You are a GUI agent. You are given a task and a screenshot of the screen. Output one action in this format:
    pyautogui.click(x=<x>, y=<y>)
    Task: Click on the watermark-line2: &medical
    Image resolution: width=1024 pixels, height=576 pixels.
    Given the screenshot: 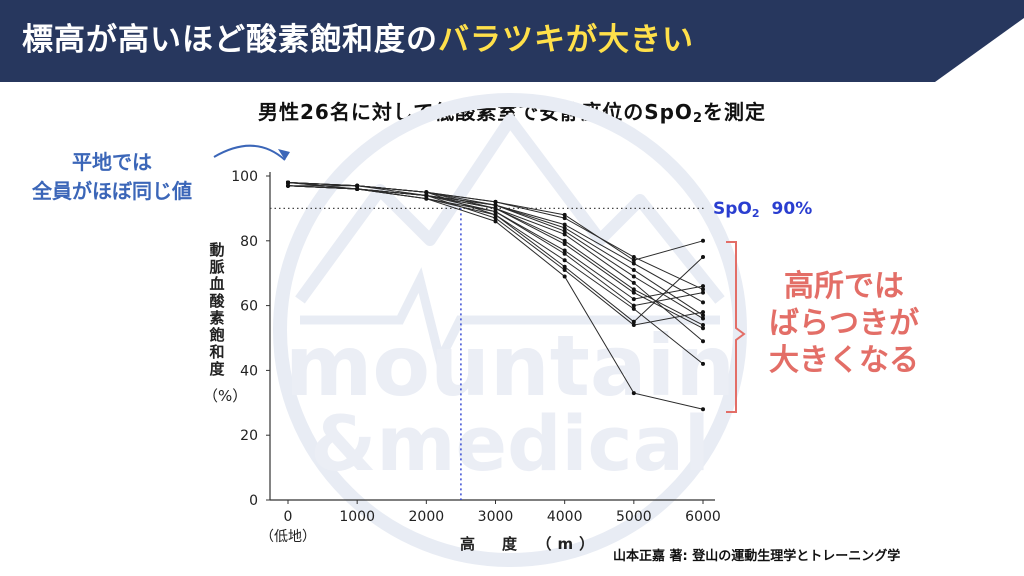 What is the action you would take?
    pyautogui.click(x=510, y=443)
    